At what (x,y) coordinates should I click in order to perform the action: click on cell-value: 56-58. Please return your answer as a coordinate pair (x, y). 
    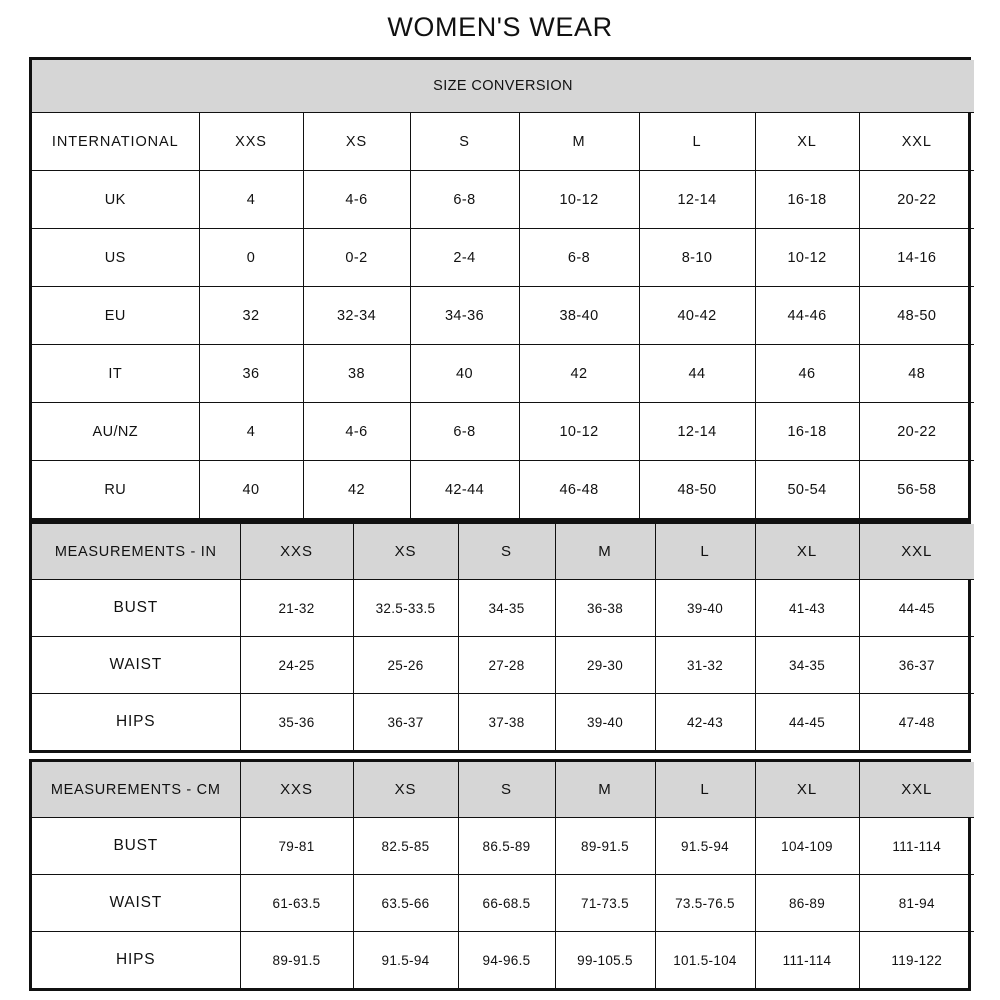
    Looking at the image, I should click on (916, 489).